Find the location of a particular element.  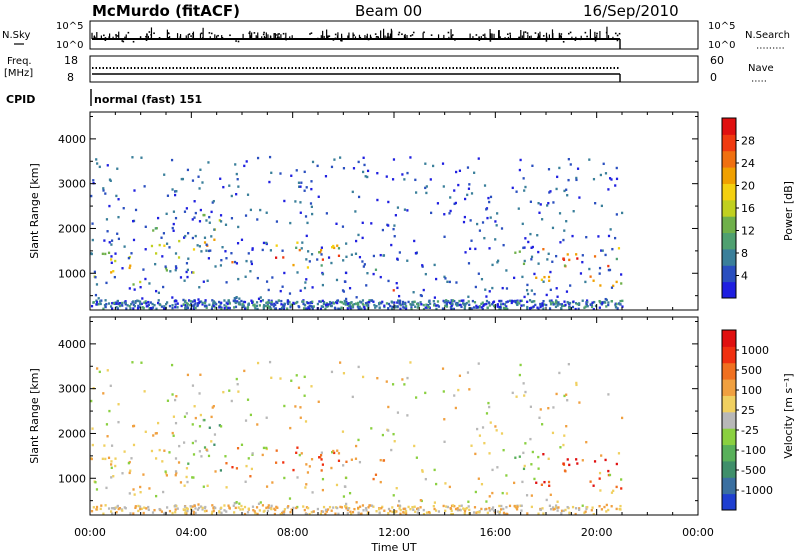

nsearch-label: N.Search is located at coordinates (767, 35).